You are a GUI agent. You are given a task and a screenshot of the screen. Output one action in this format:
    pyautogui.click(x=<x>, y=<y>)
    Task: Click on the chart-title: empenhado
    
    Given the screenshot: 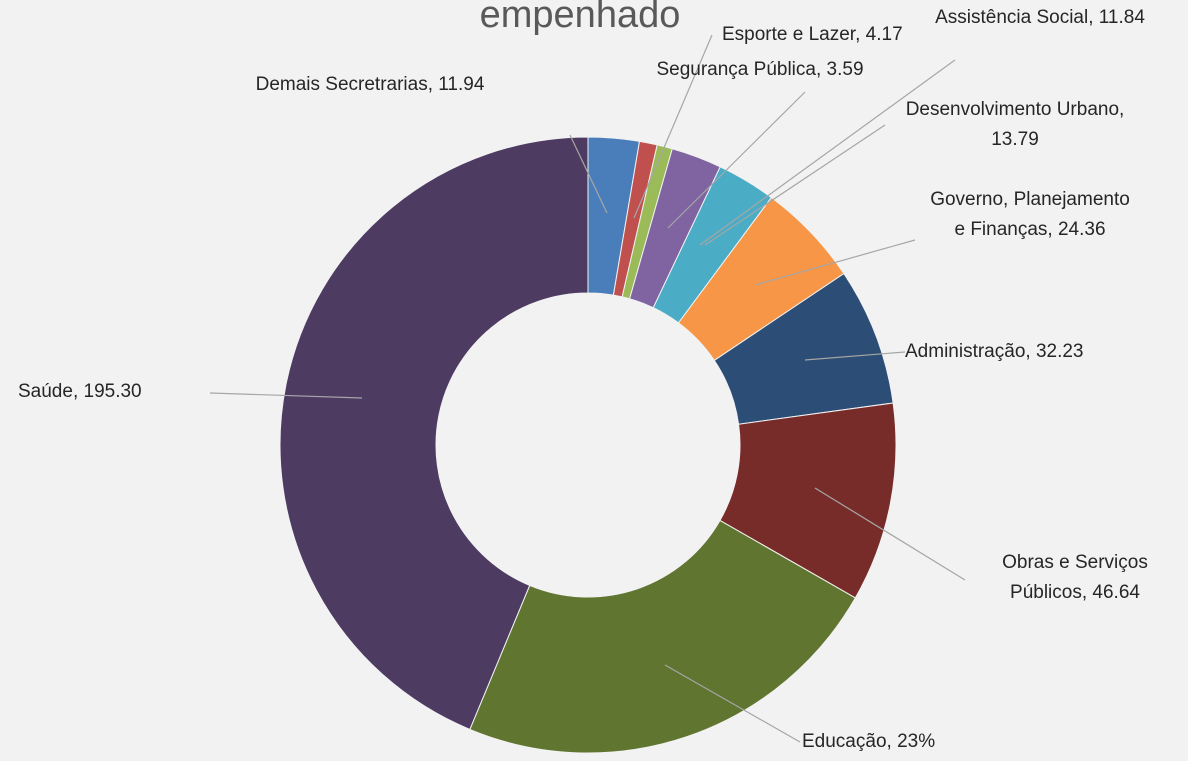 What is the action you would take?
    pyautogui.click(x=580, y=18)
    